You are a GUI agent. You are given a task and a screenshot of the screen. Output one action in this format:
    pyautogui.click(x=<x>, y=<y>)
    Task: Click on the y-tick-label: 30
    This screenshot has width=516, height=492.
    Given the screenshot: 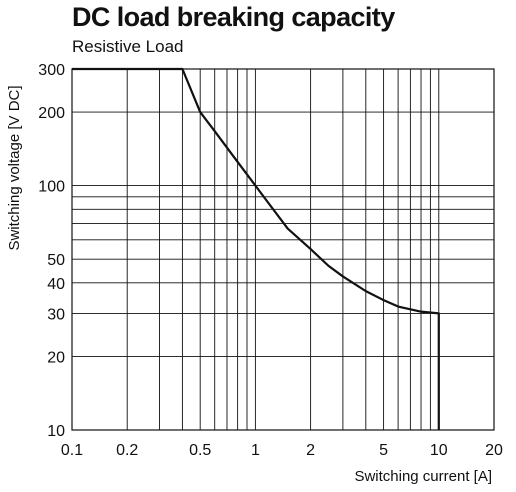 What is the action you would take?
    pyautogui.click(x=56, y=314)
    